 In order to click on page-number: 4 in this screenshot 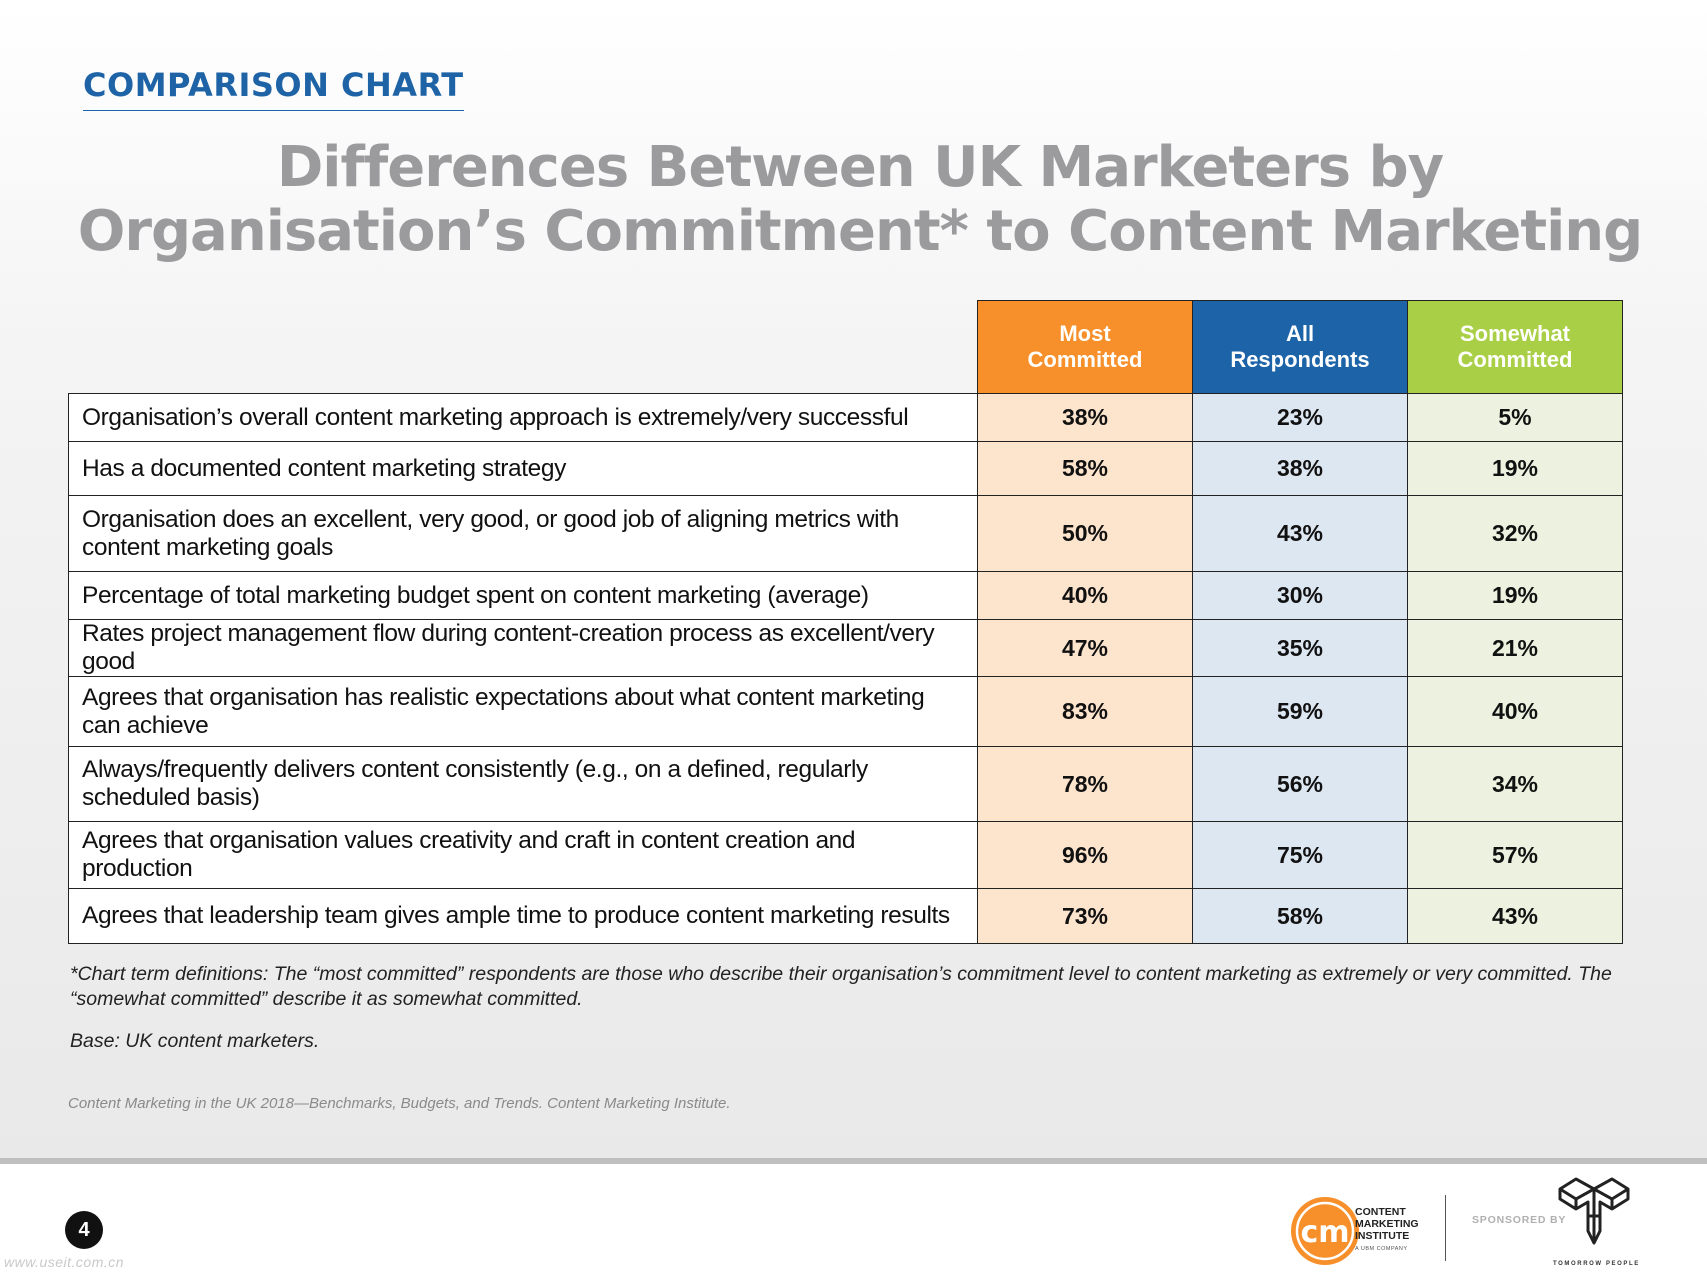, I will do `click(84, 1230)`.